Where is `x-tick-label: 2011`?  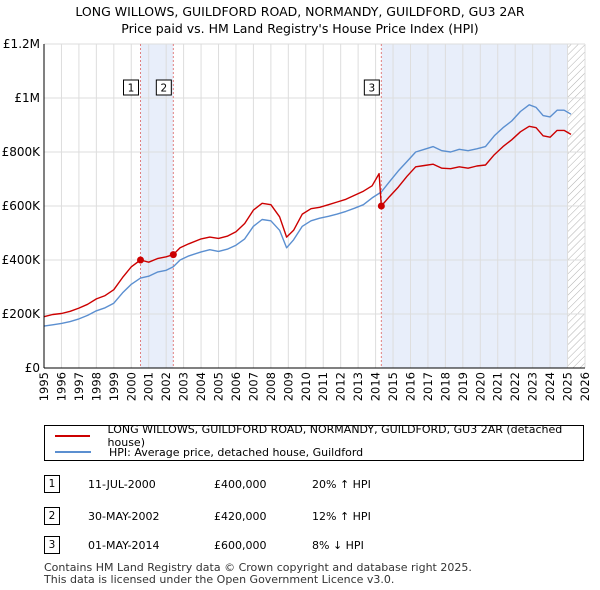 x-tick-label: 2011 is located at coordinates (323, 386).